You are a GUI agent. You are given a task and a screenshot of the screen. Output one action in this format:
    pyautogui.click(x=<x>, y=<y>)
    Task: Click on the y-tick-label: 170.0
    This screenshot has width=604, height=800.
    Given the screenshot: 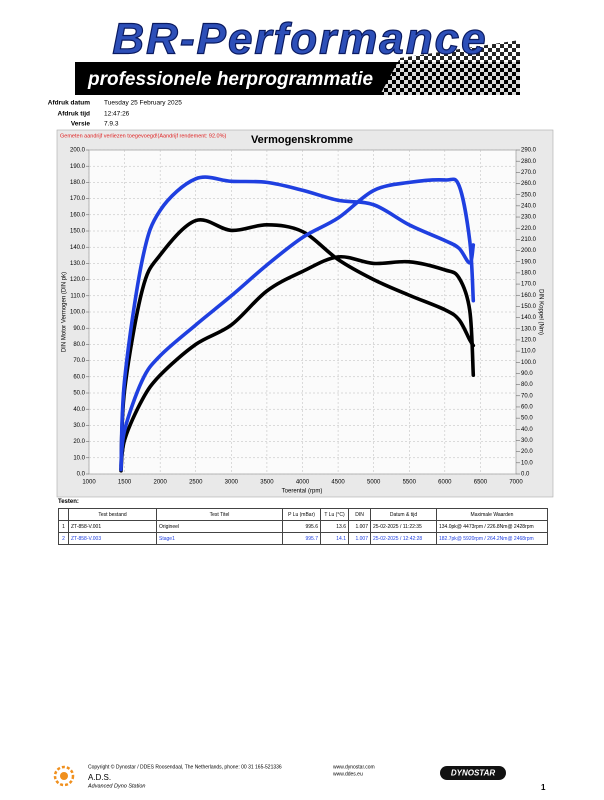 What is the action you would take?
    pyautogui.click(x=78, y=199)
    